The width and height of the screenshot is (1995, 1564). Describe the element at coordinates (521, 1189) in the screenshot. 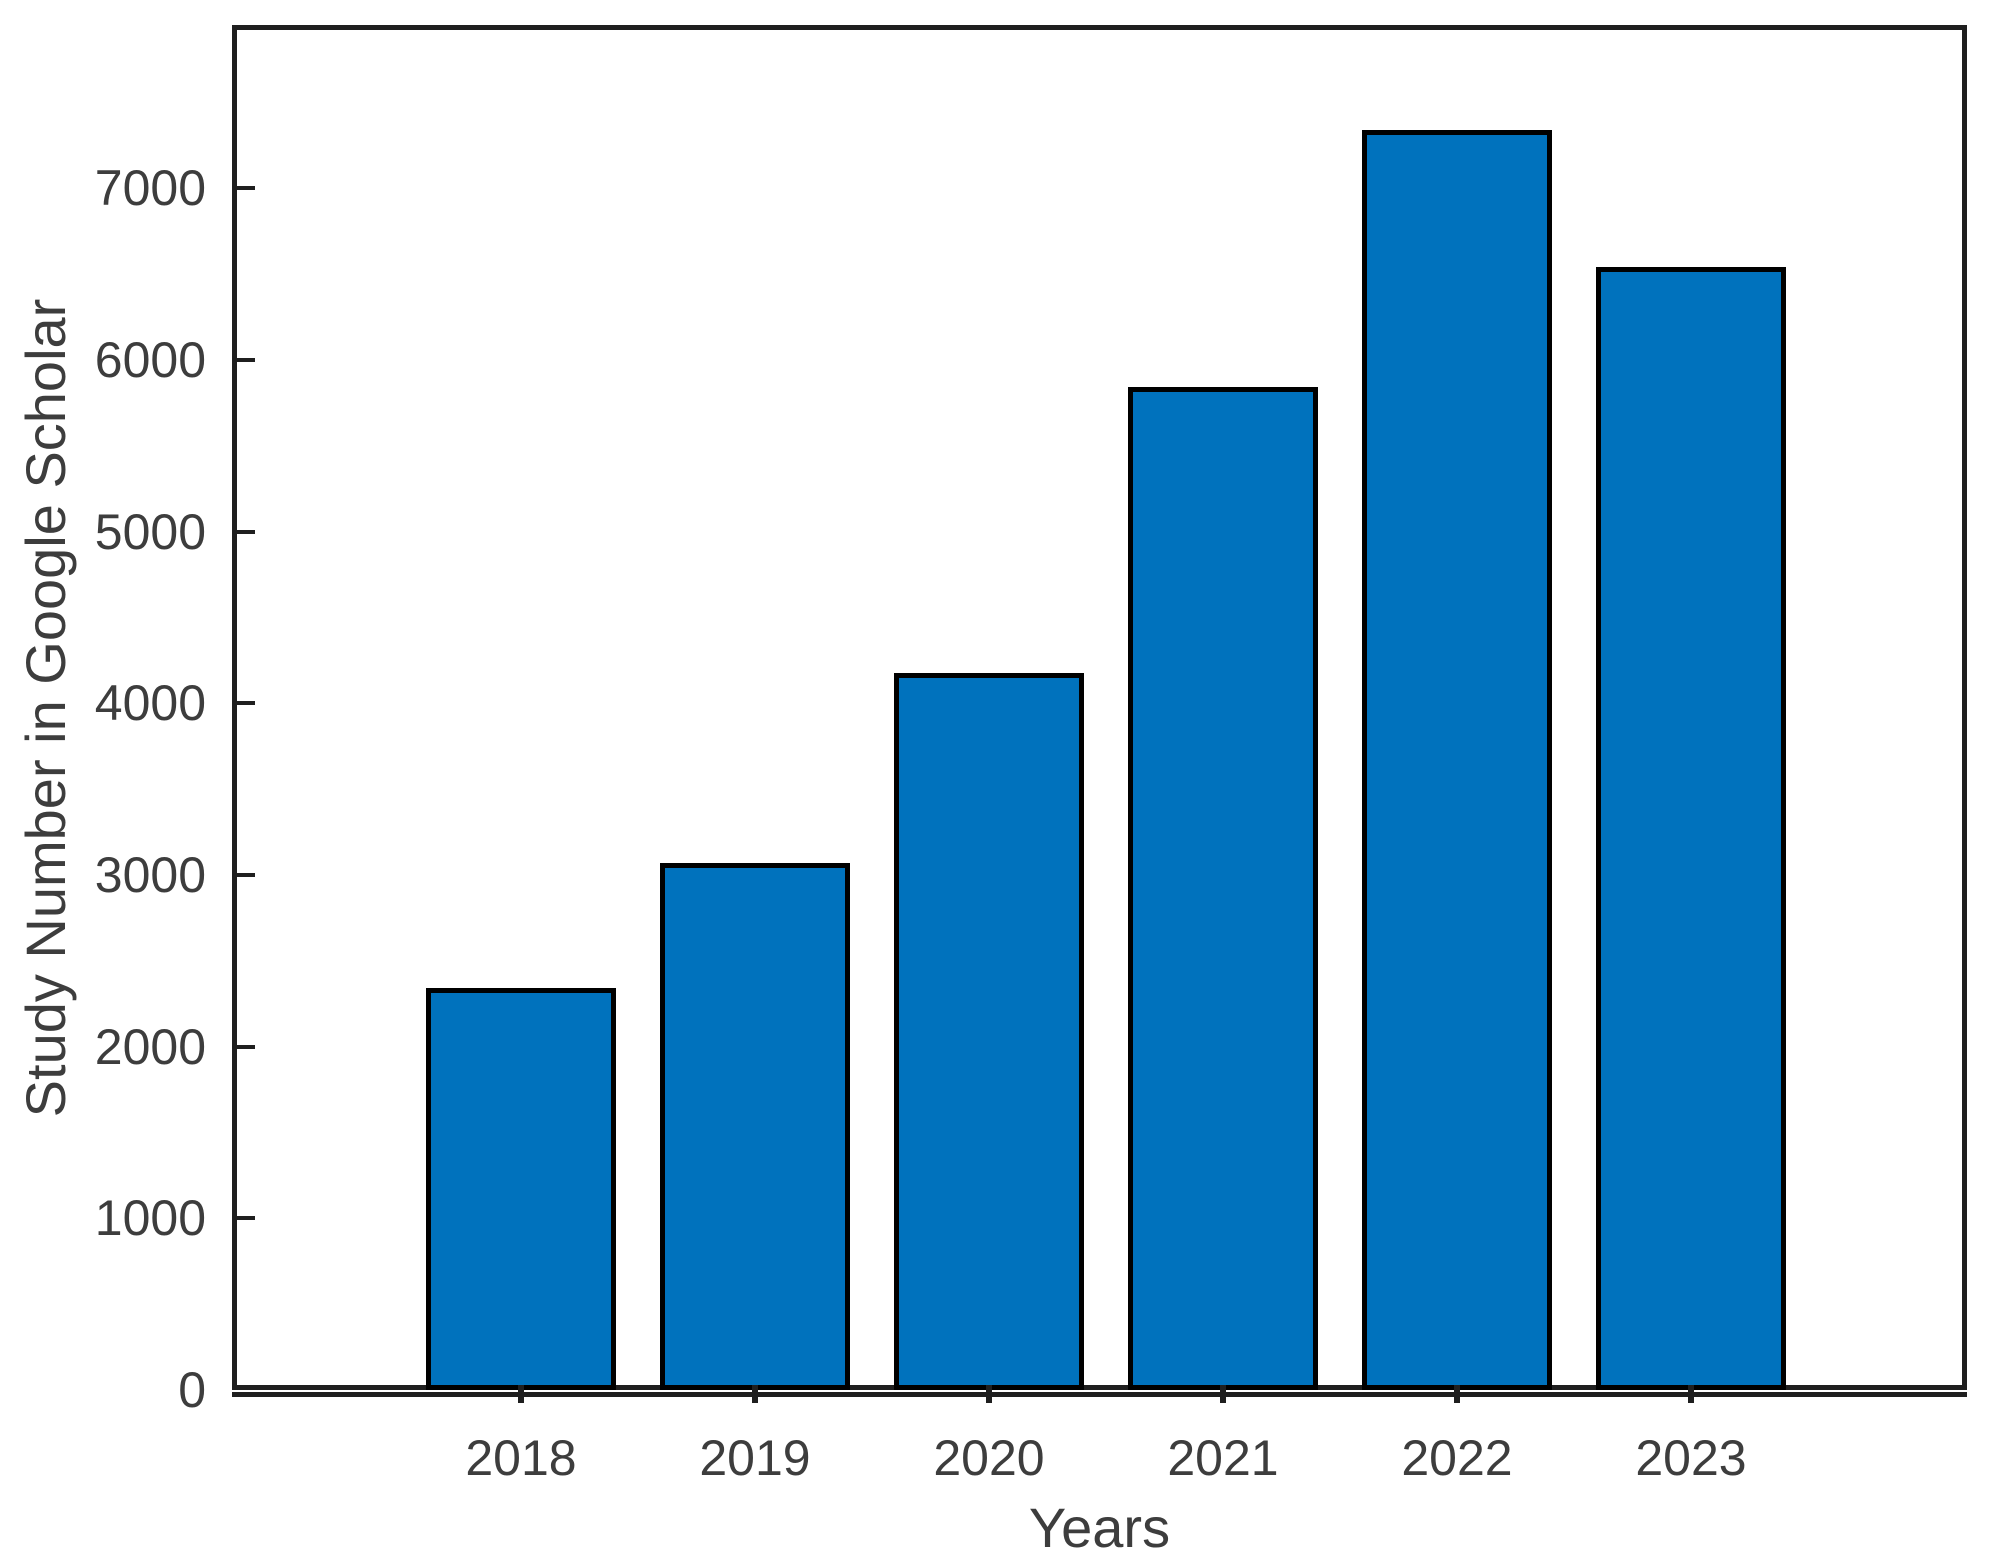

I see `bar-2018` at that location.